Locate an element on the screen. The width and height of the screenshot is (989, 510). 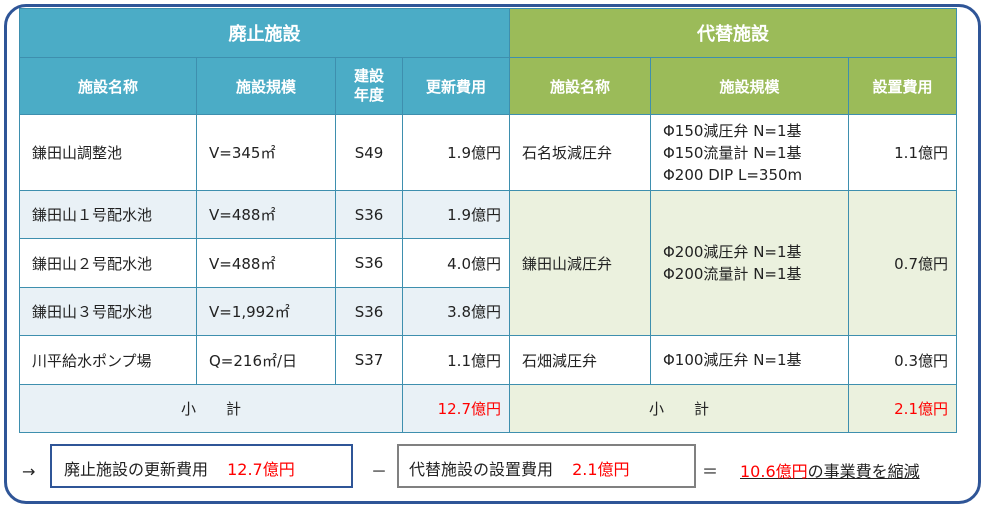
facility-name: 川平給水ポンプ場 is located at coordinates (108, 360).